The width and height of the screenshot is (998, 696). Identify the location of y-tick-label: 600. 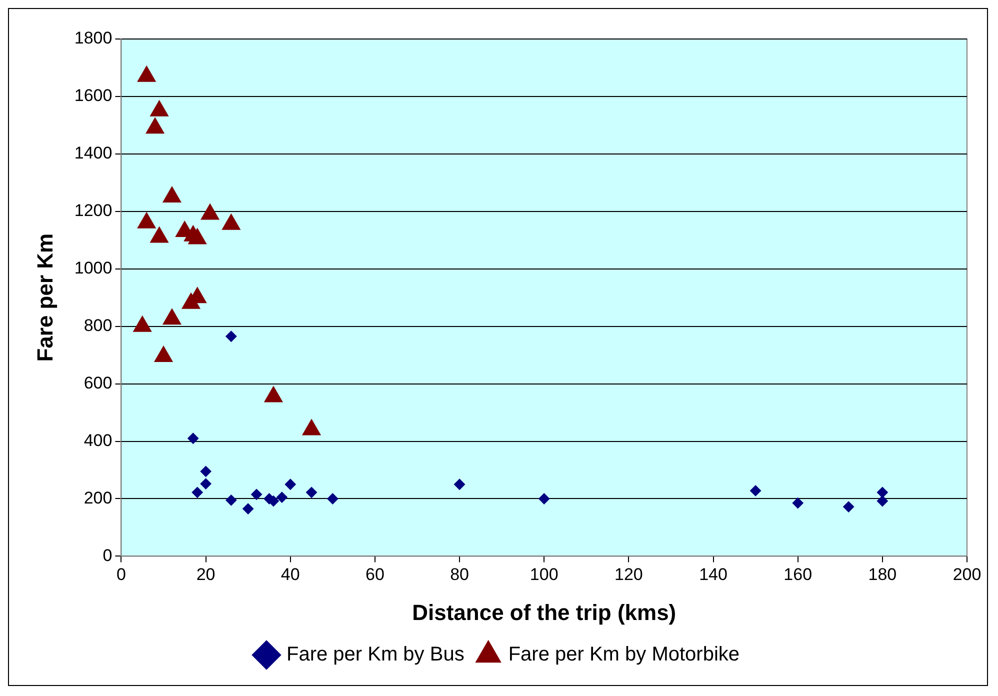
(98, 382).